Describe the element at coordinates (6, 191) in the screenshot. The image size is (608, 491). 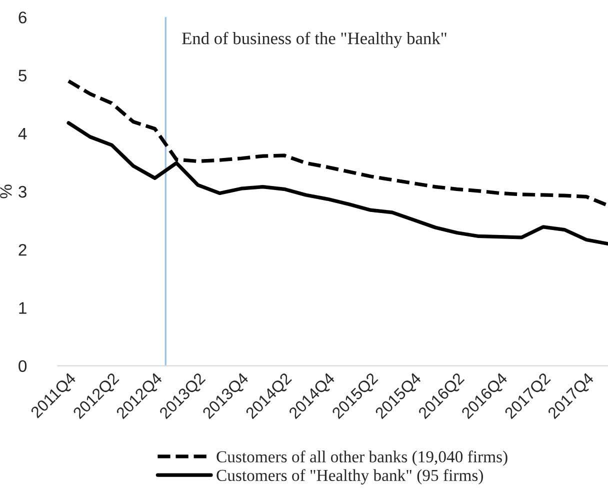
I see `y-axis-title: %` at that location.